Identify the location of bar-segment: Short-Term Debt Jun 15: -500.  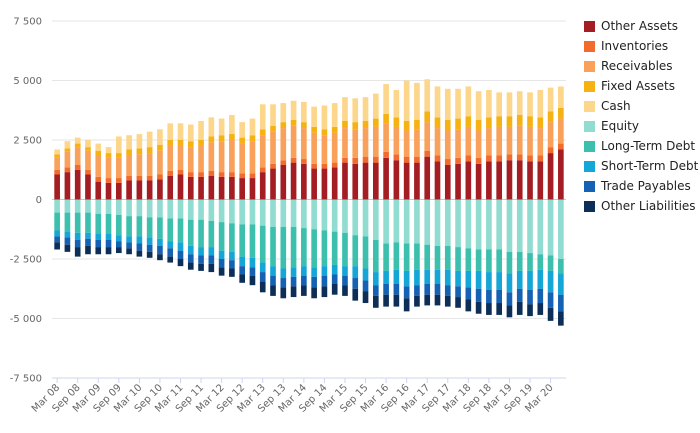
(355, 272).